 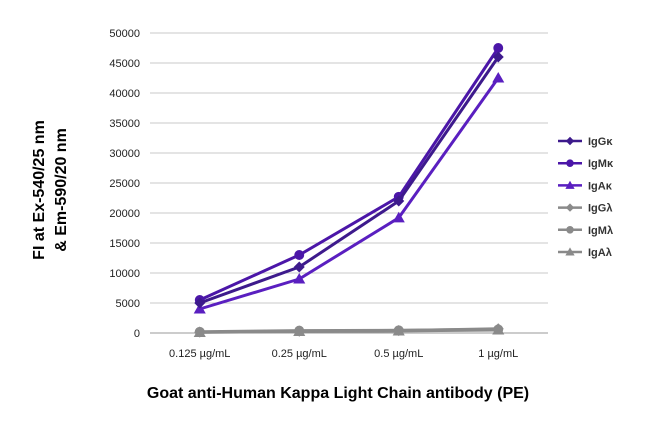 What do you see at coordinates (600, 186) in the screenshot?
I see `legend-label: IgAκ` at bounding box center [600, 186].